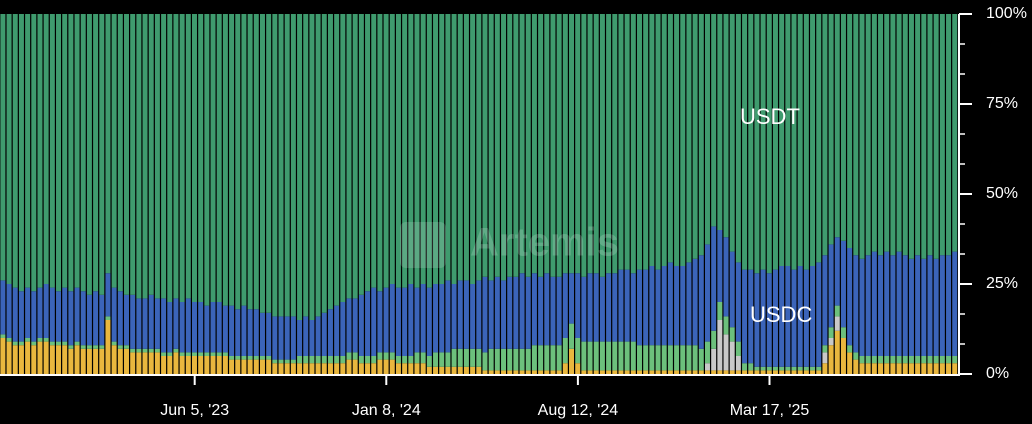 The height and width of the screenshot is (424, 1032). Describe the element at coordinates (578, 410) in the screenshot. I see `x-tick-label: Aug 12, '24` at that location.